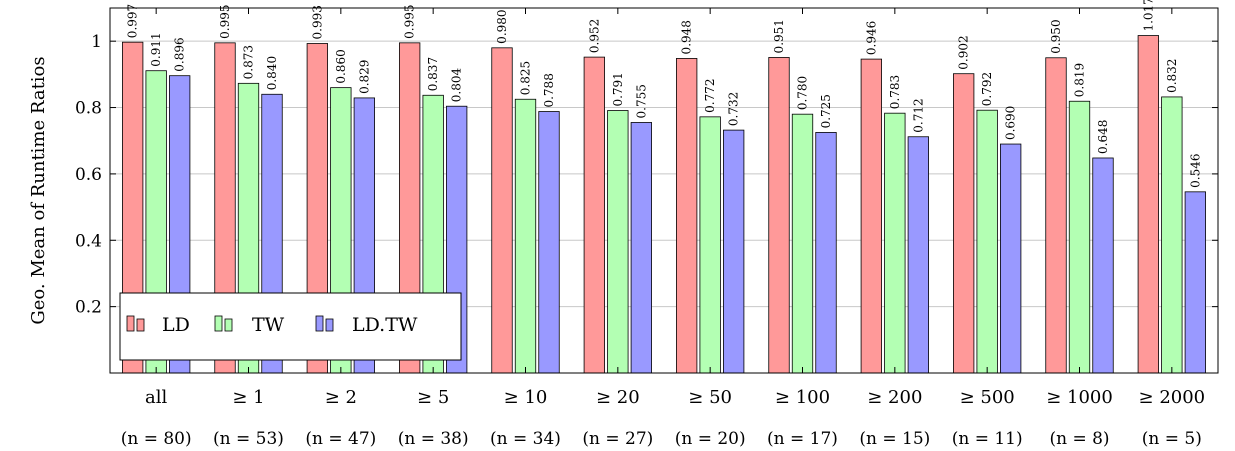  Describe the element at coordinates (38, 190) in the screenshot. I see `y-axis-title: Geo. Mean of Runtime Ratios` at that location.